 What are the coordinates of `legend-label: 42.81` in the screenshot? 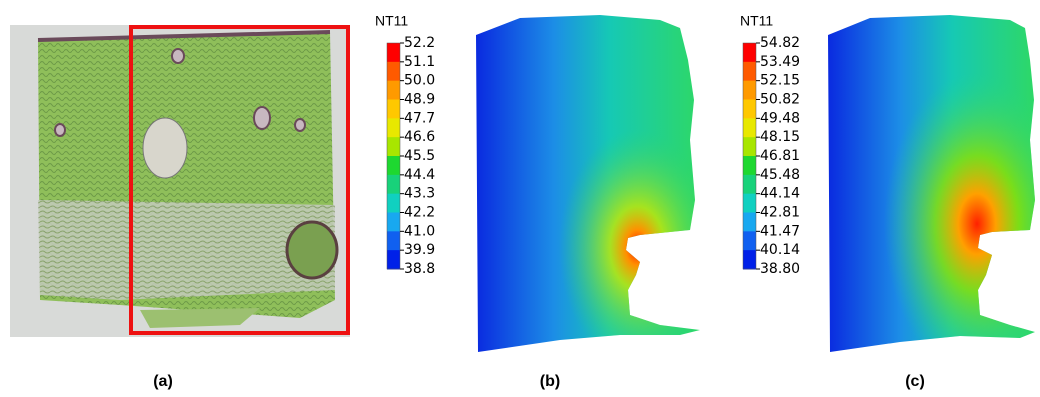 It's located at (780, 213).